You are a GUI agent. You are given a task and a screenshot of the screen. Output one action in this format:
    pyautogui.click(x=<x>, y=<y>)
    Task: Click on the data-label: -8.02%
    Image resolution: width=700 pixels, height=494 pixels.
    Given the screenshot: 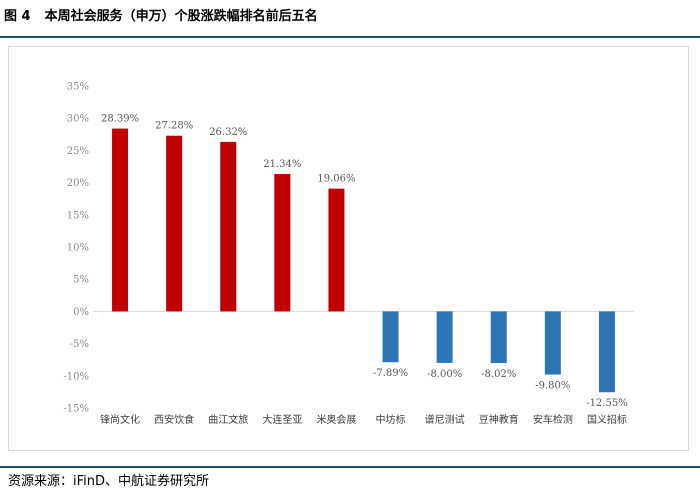 What is the action you would take?
    pyautogui.click(x=498, y=374)
    